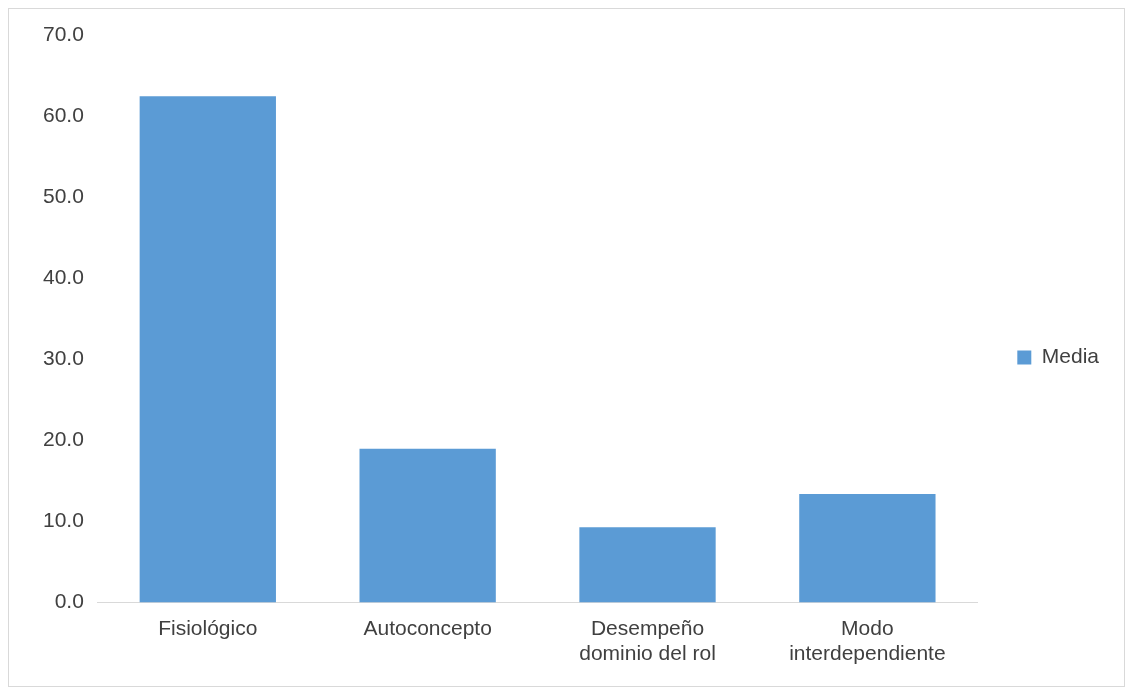  What do you see at coordinates (647, 640) in the screenshot?
I see `x-tick-label: Desempeño dominio del rol` at bounding box center [647, 640].